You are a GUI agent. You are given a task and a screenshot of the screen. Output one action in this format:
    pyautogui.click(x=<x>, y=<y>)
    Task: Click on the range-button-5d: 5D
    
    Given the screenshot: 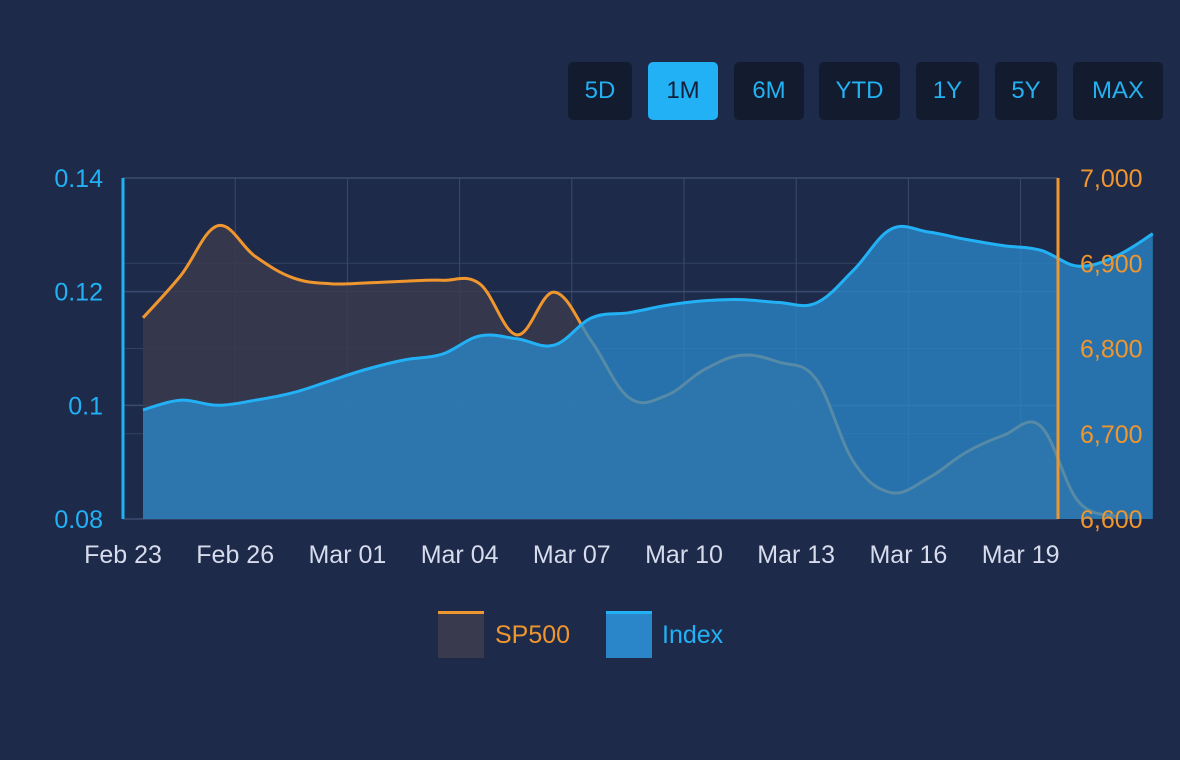 What is the action you would take?
    pyautogui.click(x=600, y=91)
    